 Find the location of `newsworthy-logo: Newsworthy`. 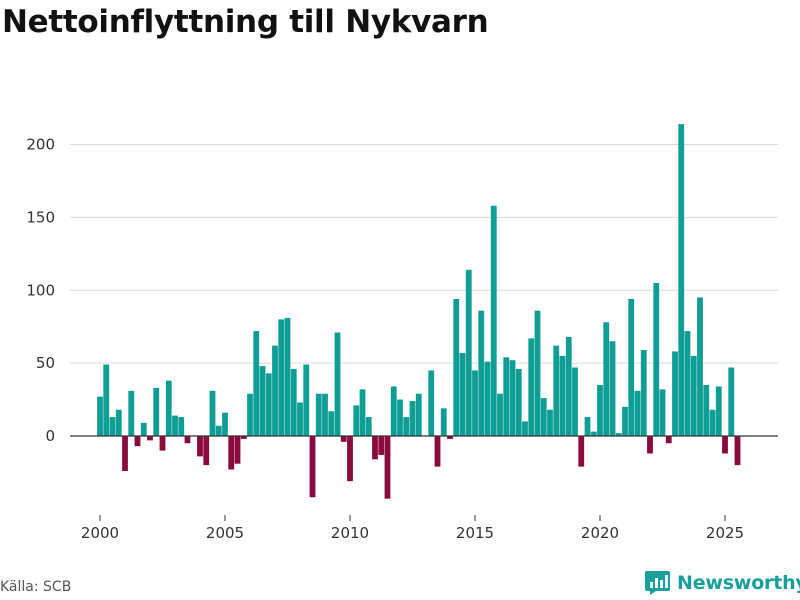

newsworthy-logo: Newsworthy is located at coordinates (722, 582).